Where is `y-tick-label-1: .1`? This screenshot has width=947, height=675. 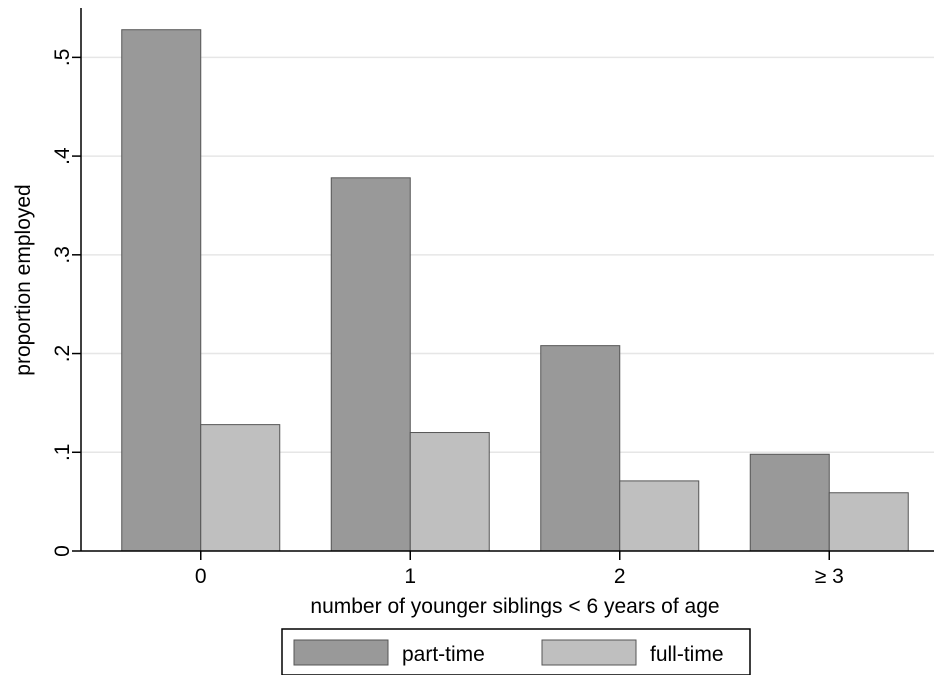
y-tick-label-1: .1 is located at coordinates (62, 453).